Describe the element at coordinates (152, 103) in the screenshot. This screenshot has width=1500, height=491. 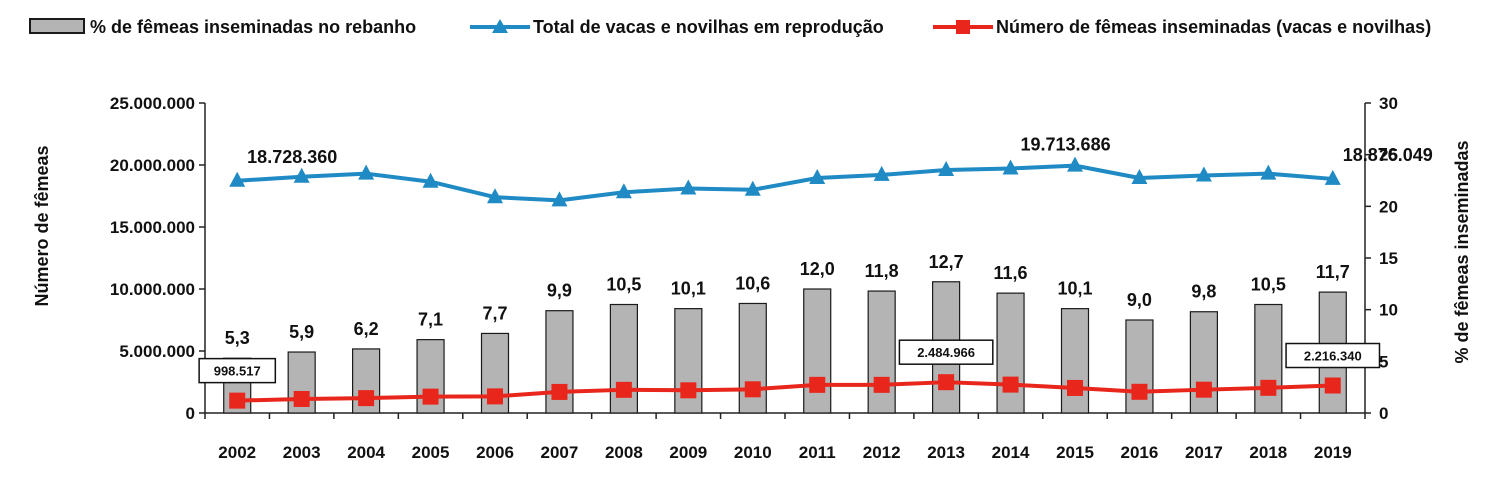
I see `y-left-tick-label: 25.000.000` at that location.